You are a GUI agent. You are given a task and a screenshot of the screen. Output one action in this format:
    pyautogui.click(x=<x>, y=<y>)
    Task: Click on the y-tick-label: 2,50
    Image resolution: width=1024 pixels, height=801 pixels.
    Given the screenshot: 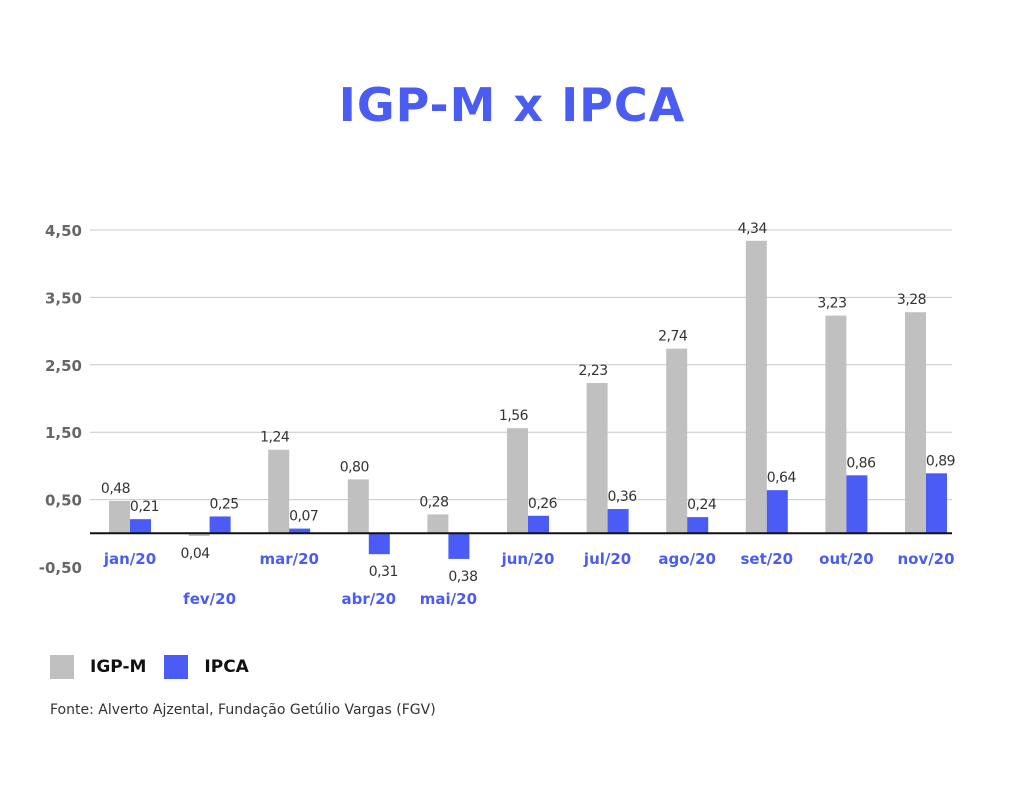 What is the action you would take?
    pyautogui.click(x=63, y=366)
    